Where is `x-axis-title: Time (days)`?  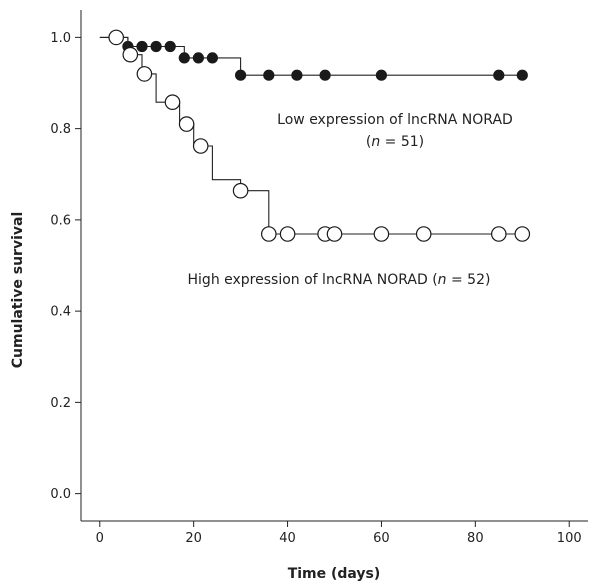
x-axis-title: Time (days) is located at coordinates (334, 574).